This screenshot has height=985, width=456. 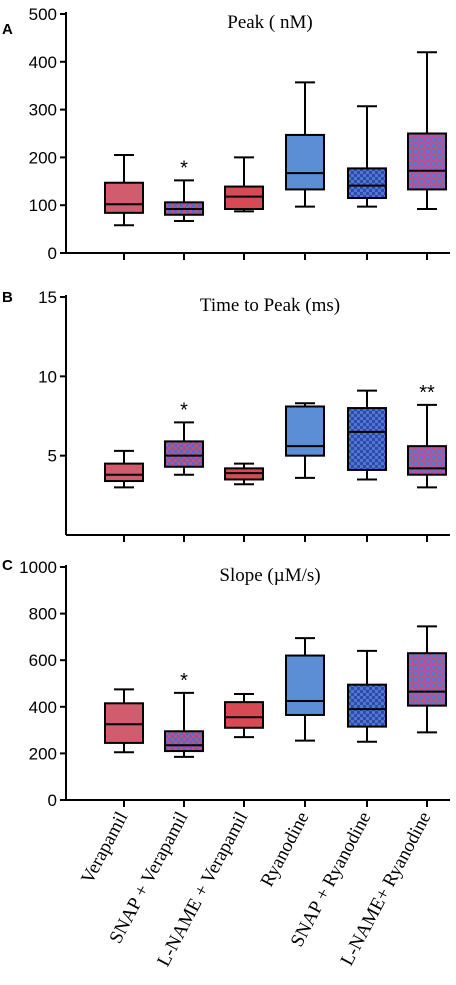 What do you see at coordinates (7, 29) in the screenshot?
I see `panel-letter: A` at bounding box center [7, 29].